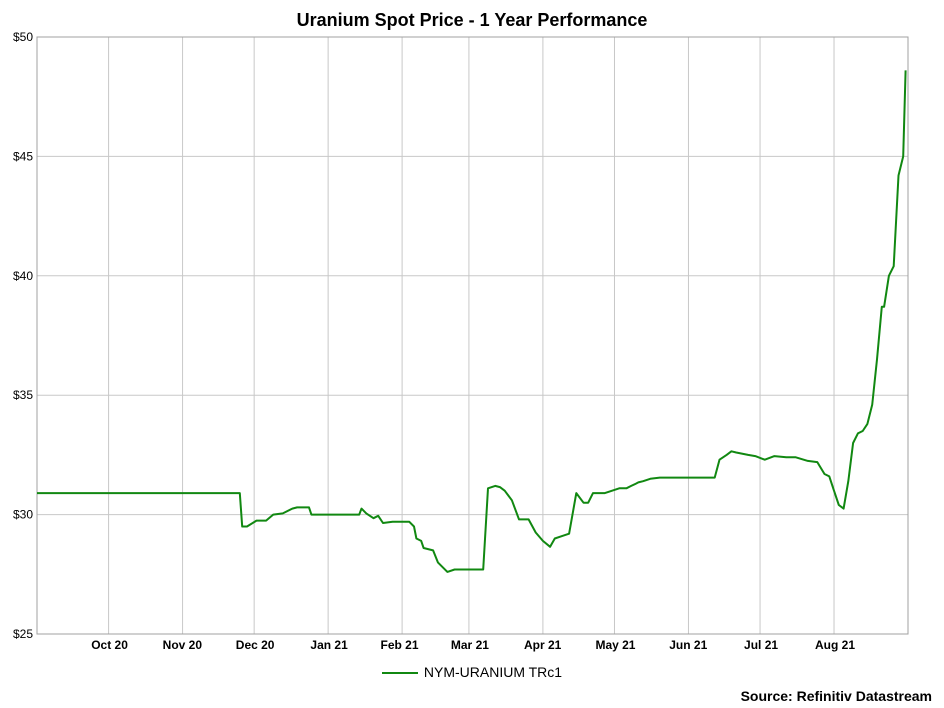  Describe the element at coordinates (23, 276) in the screenshot. I see `y-tick-label: $40` at that location.